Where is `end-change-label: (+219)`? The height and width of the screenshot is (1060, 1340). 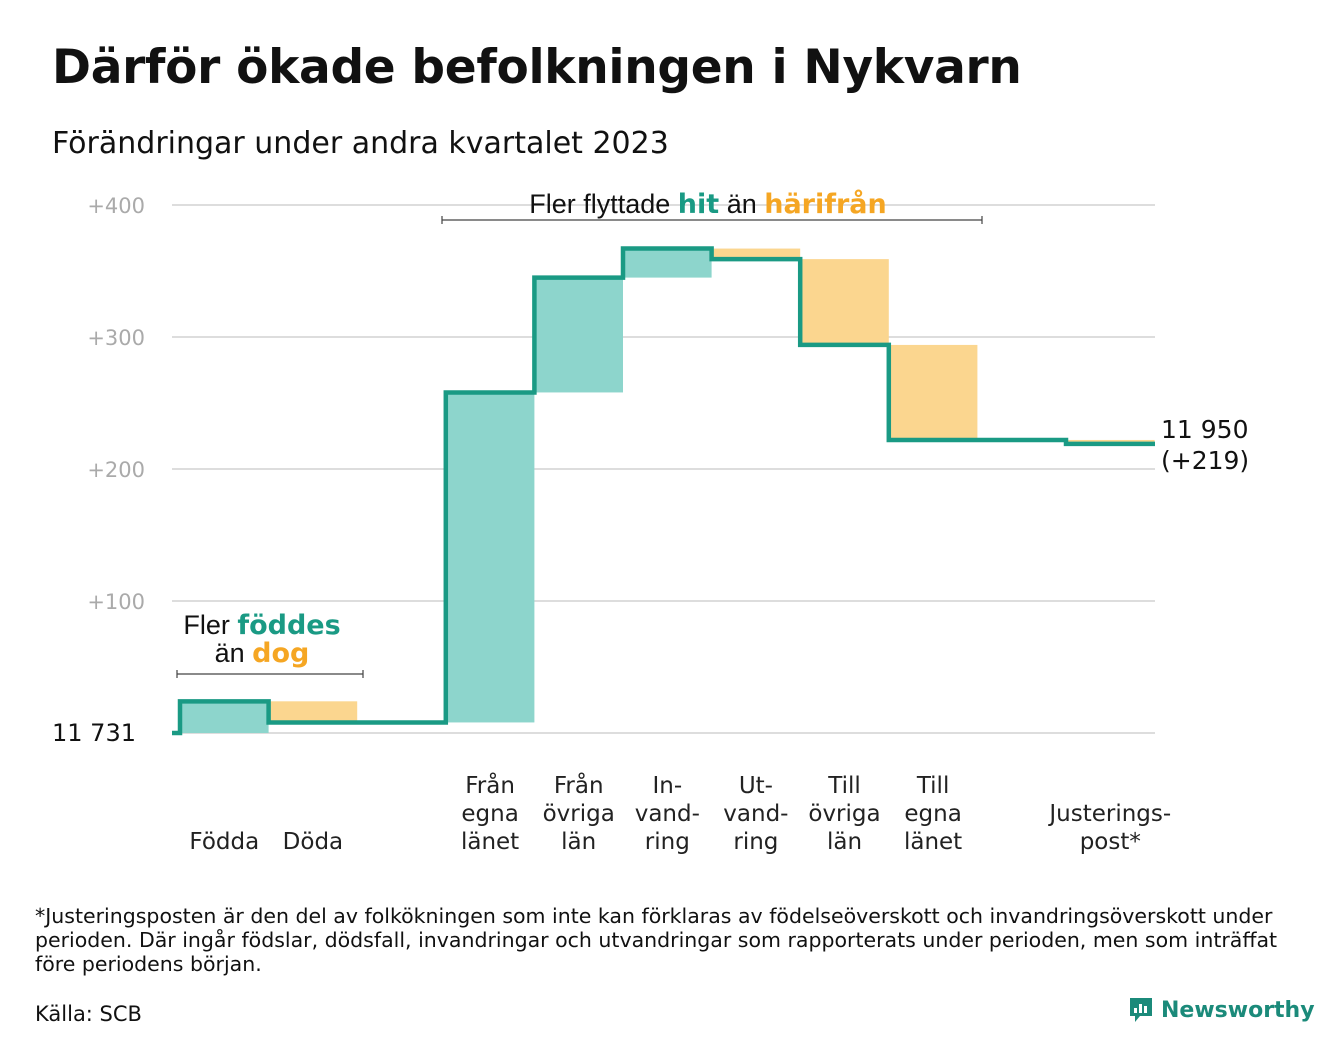 end-change-label: (+219) is located at coordinates (1205, 460).